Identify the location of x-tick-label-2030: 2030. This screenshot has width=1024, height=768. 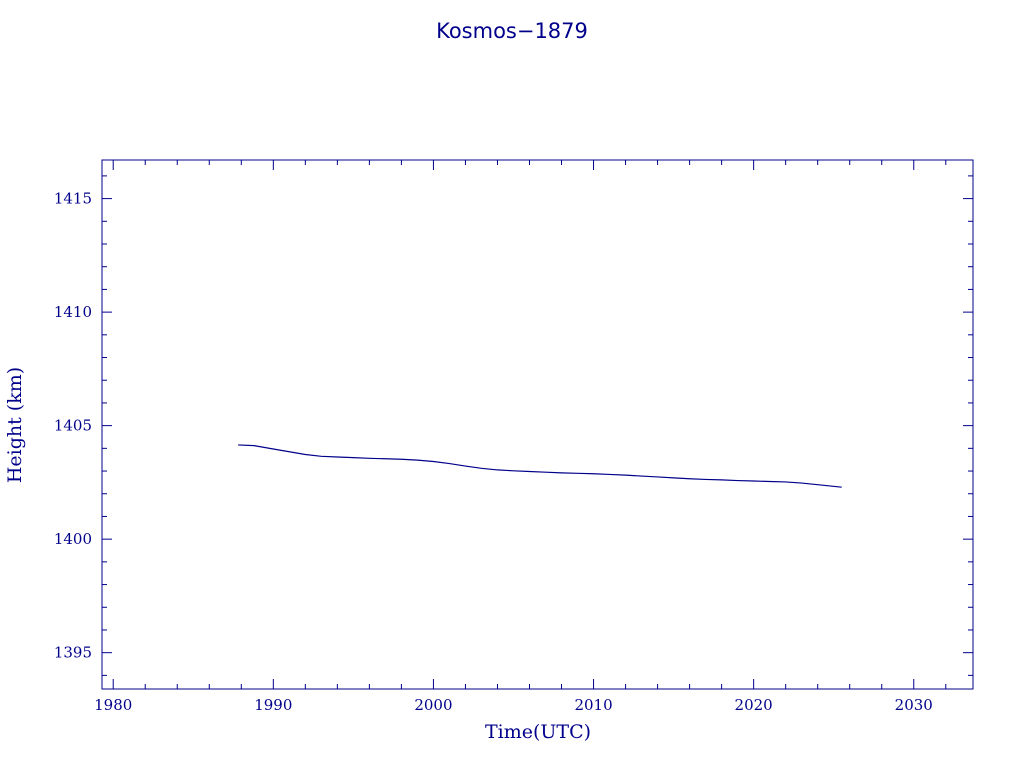
(914, 705).